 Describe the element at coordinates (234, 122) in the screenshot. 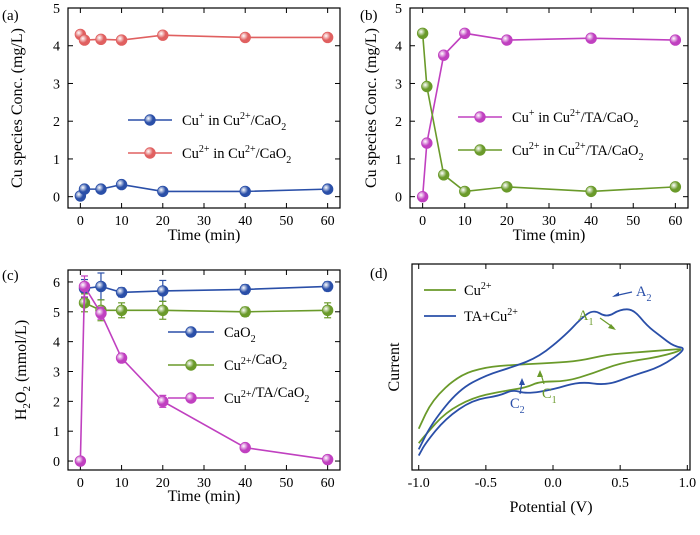

I see `legend-label: Cu+ in Cu2+/CaO2` at that location.